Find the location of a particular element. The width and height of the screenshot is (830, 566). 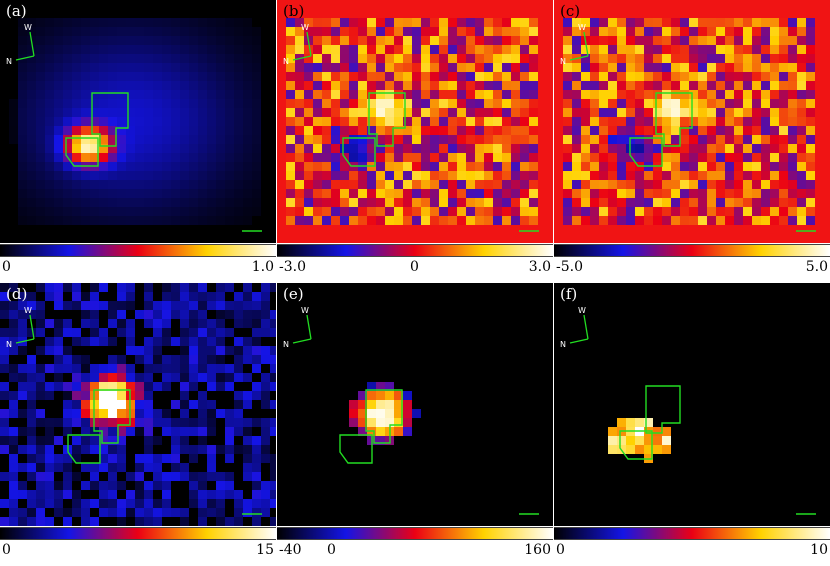

region-contour-lower is located at coordinates (646, 152).